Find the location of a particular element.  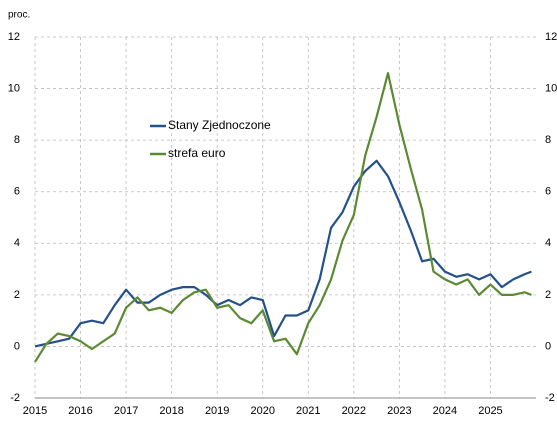

x-tick-label: 2025 is located at coordinates (490, 411).